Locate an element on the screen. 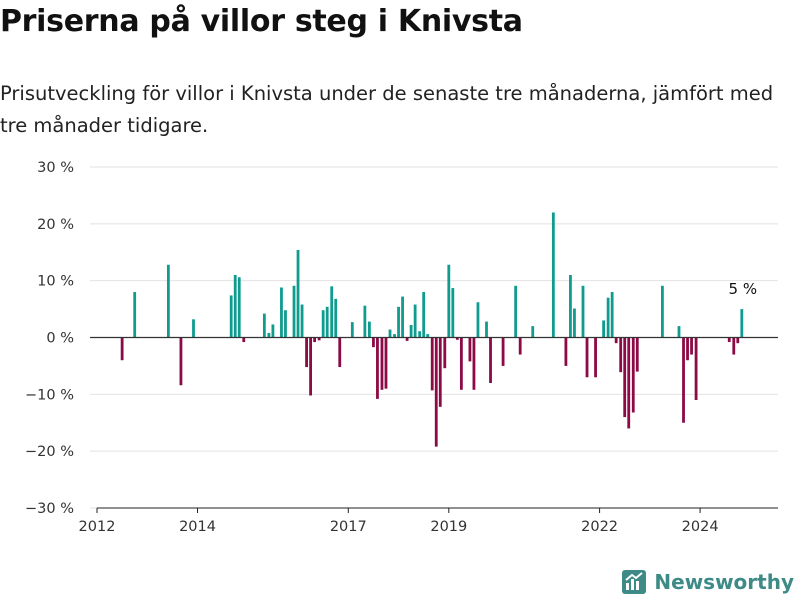 Image resolution: width=800 pixels, height=600 pixels. brand-logo: Newsworthy is located at coordinates (708, 582).